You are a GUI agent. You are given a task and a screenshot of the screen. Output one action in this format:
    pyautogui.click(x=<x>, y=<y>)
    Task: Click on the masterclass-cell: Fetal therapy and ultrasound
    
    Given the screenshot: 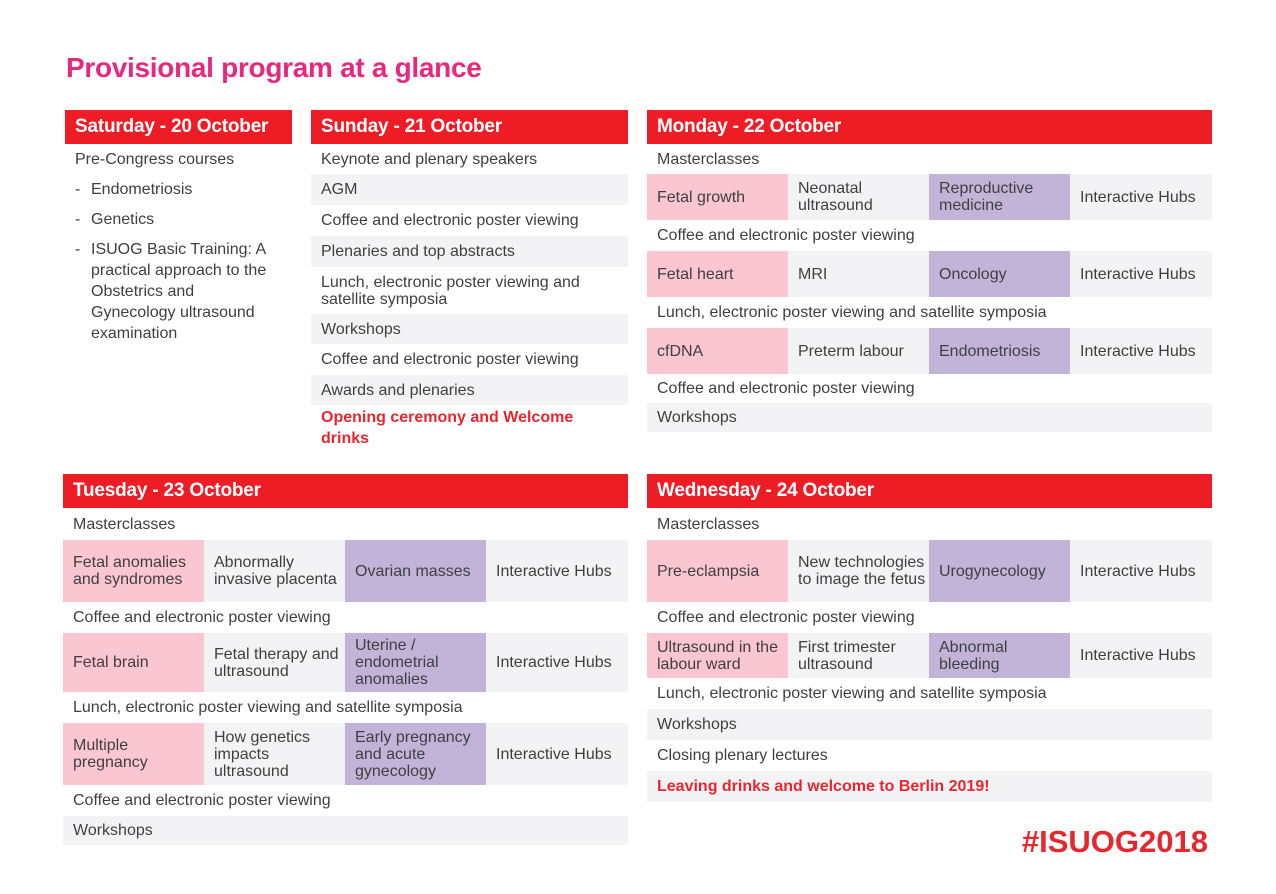 What is the action you would take?
    pyautogui.click(x=274, y=662)
    